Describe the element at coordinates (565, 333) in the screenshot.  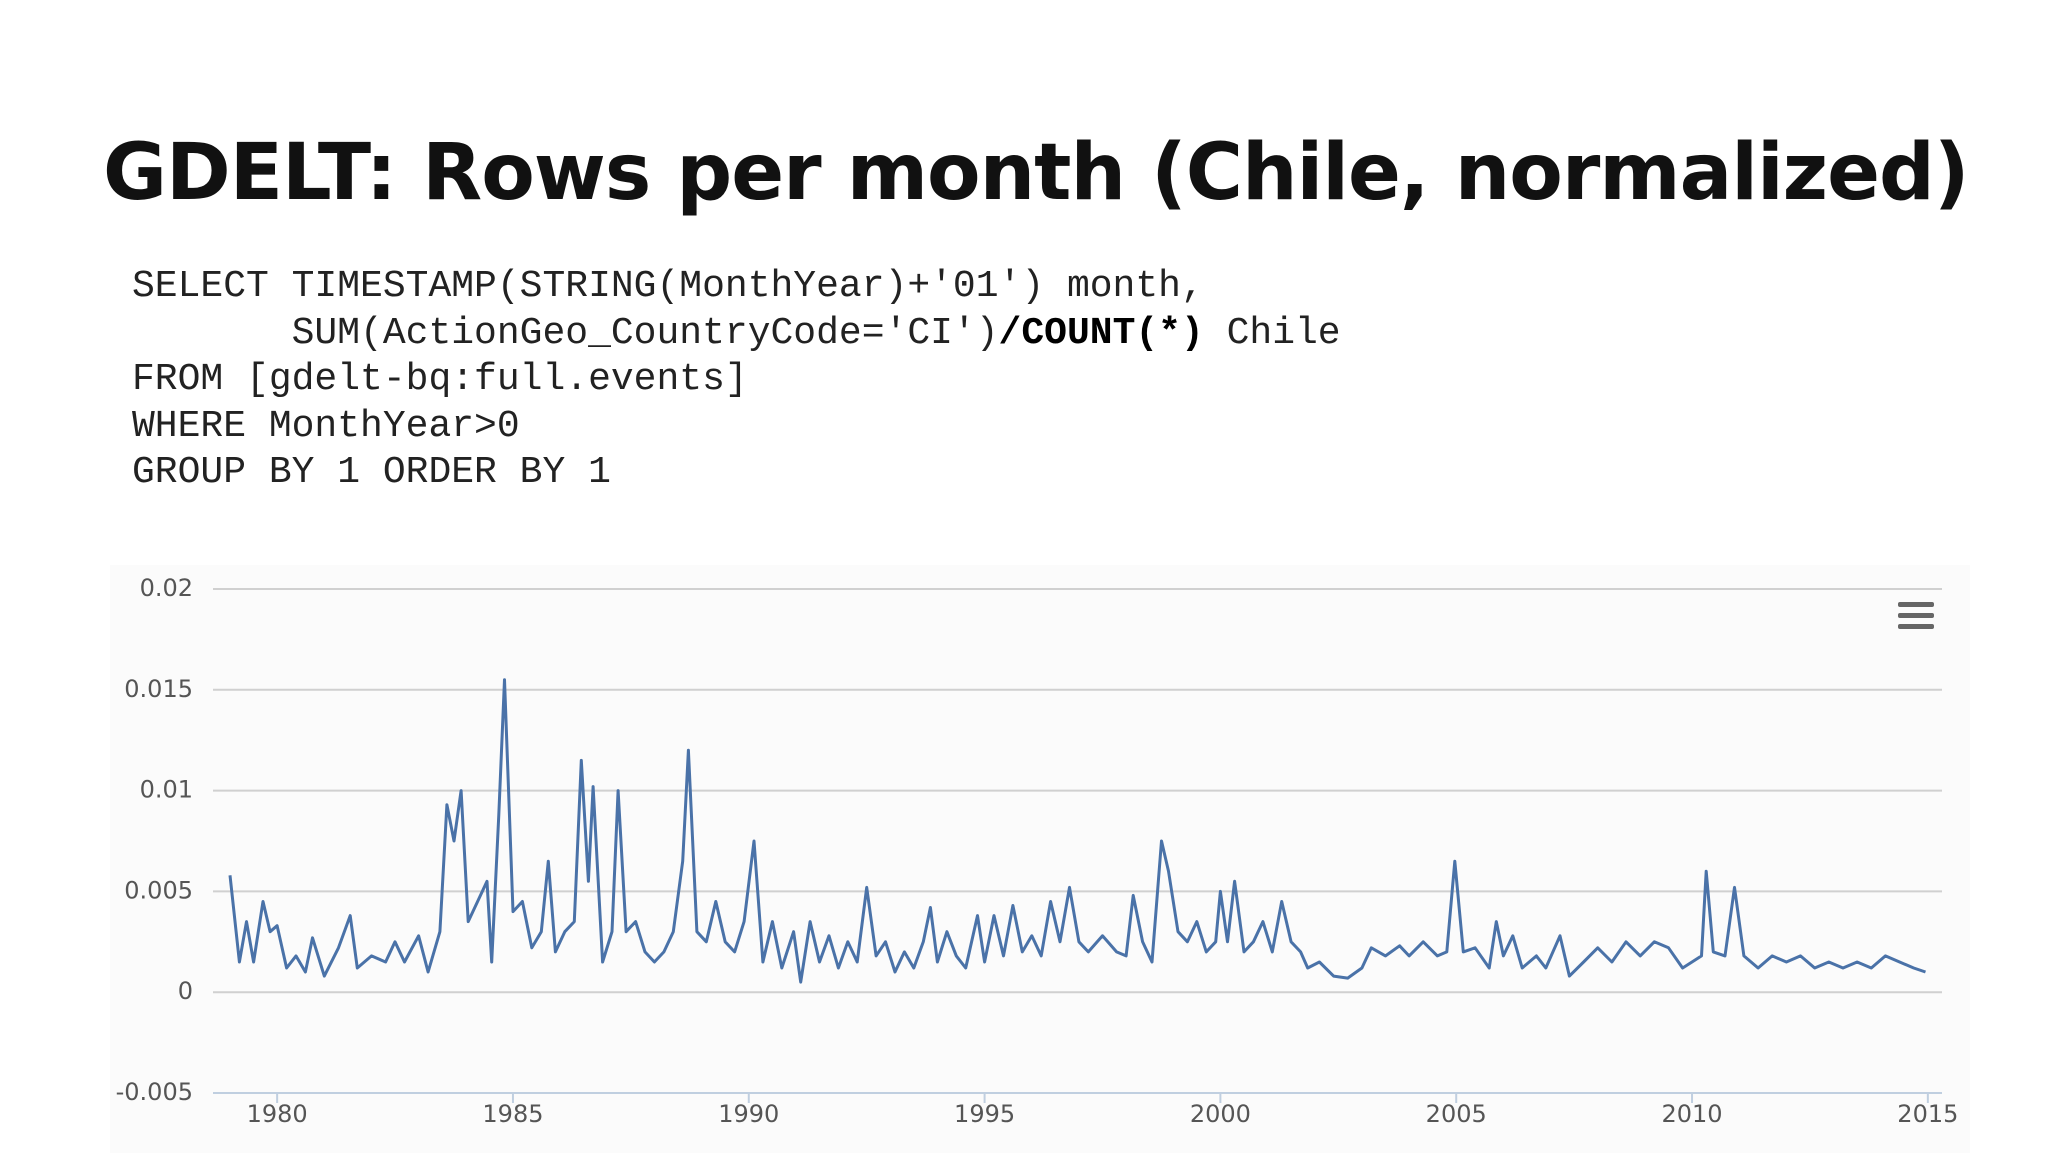
I see `code-text: SUM(ActionGeo_CountryCode='CI')` at that location.